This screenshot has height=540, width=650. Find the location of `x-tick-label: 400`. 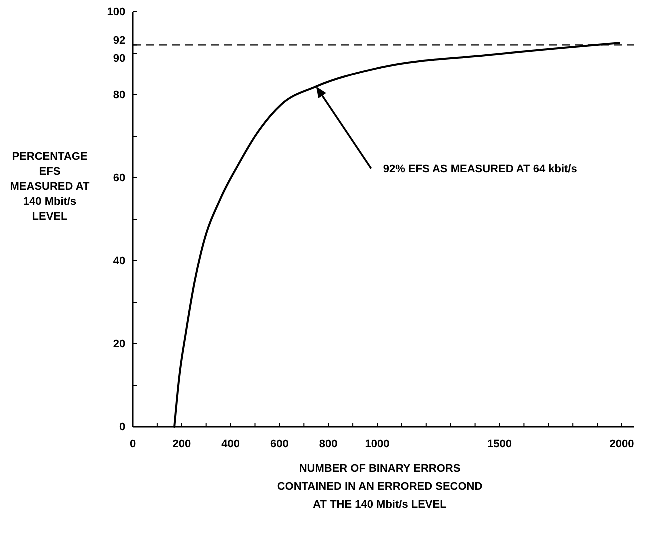

x-tick-label: 400 is located at coordinates (231, 444).